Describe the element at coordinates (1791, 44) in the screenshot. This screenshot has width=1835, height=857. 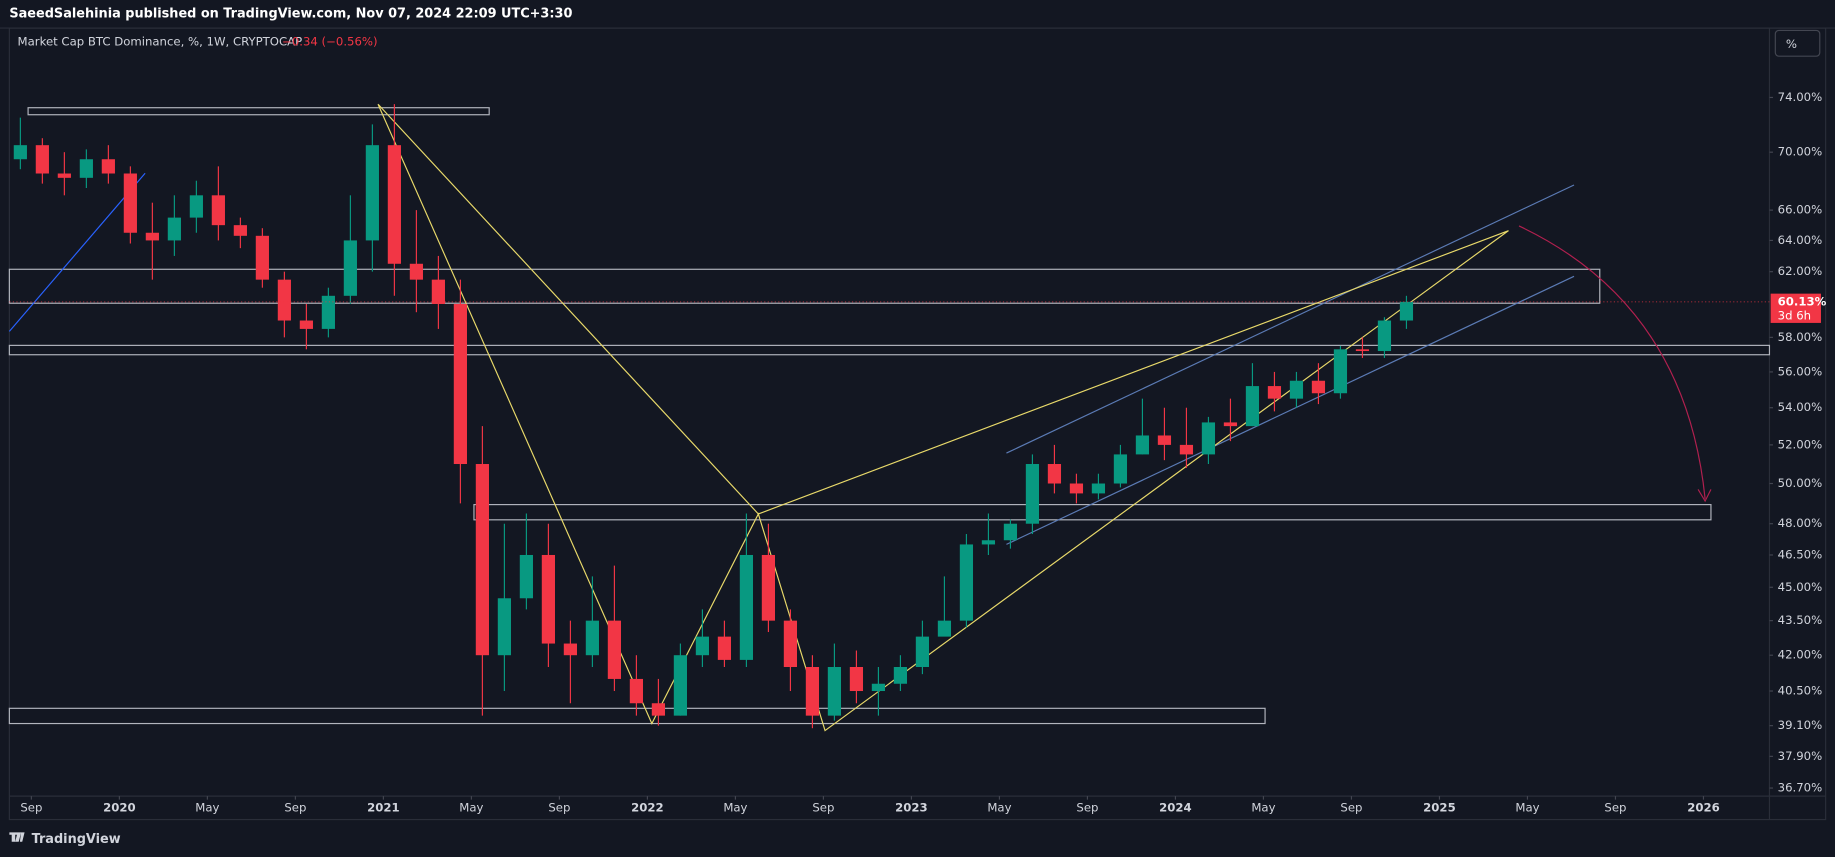
I see `scale-button-label: %` at that location.